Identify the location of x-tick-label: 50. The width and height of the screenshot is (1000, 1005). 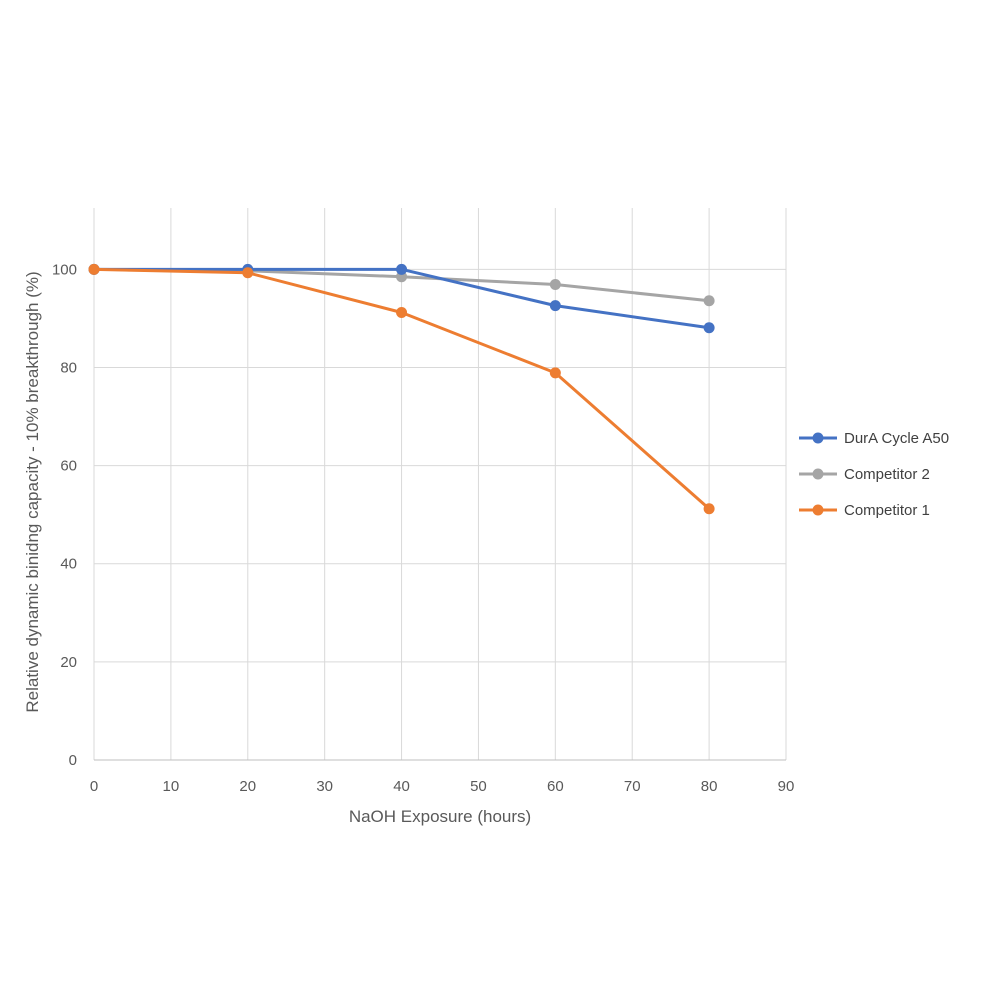
(478, 786).